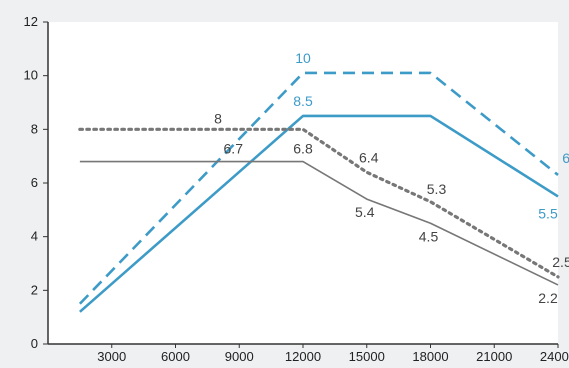  What do you see at coordinates (437, 189) in the screenshot?
I see `data-label: 5.3` at bounding box center [437, 189].